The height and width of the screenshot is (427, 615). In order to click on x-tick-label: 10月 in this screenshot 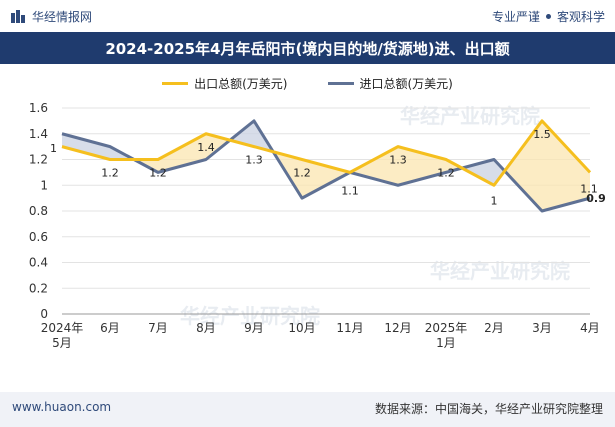, I will do `click(301, 328)`.